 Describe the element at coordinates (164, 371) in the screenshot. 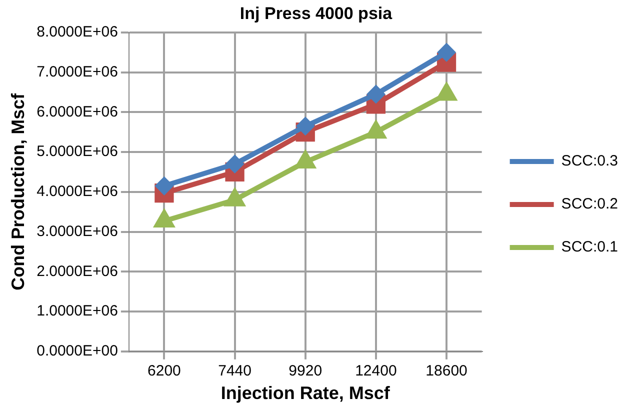

I see `x-tick-label: 6200` at that location.